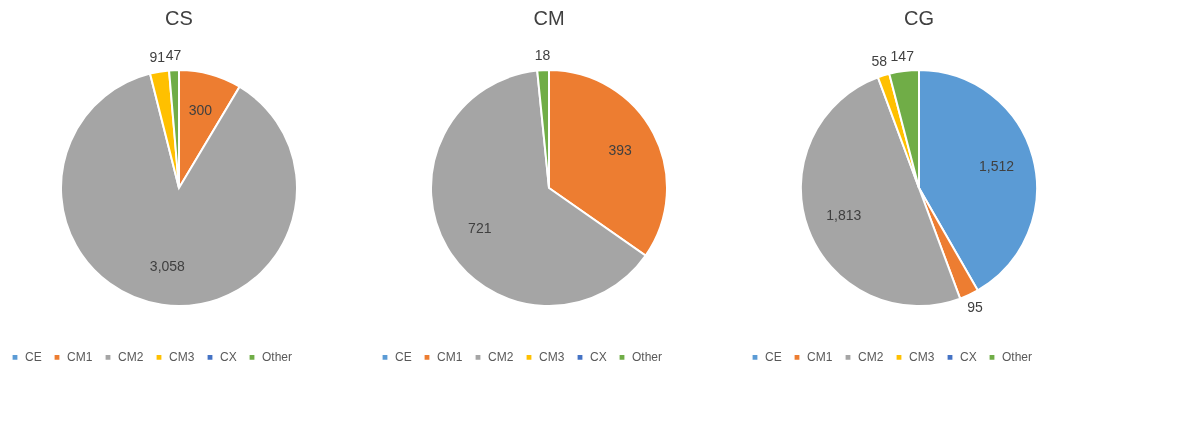 This screenshot has height=439, width=1199. I want to click on data-label: 3,058, so click(167, 266).